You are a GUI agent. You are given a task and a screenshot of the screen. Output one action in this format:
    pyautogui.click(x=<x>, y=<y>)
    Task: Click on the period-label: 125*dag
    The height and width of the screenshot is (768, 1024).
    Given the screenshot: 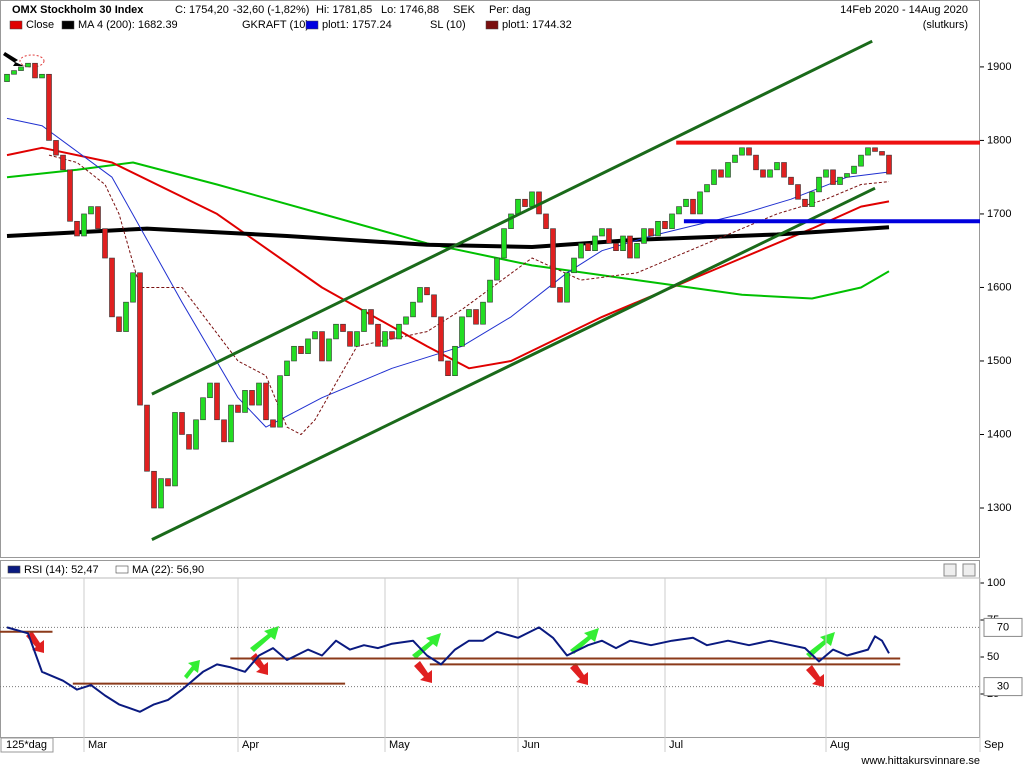 What is the action you would take?
    pyautogui.click(x=26, y=745)
    